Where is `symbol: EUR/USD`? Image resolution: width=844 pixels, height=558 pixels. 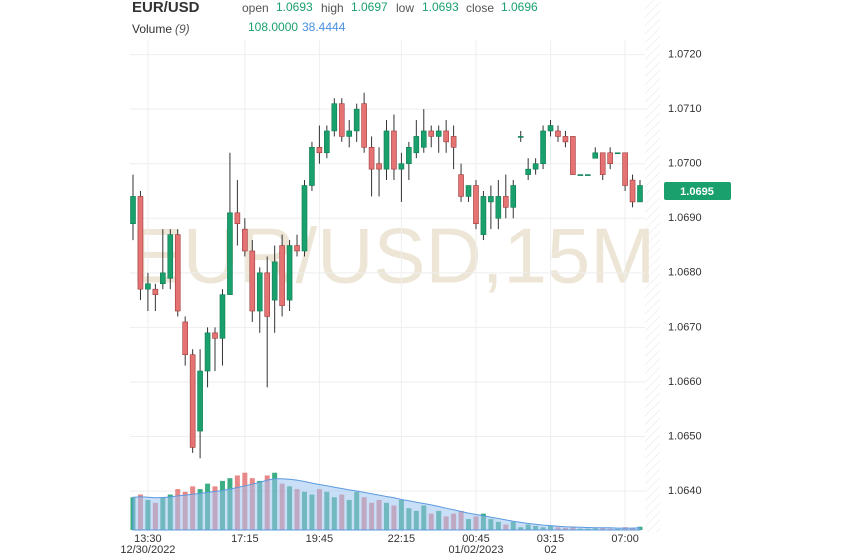 symbol: EUR/USD is located at coordinates (166, 8).